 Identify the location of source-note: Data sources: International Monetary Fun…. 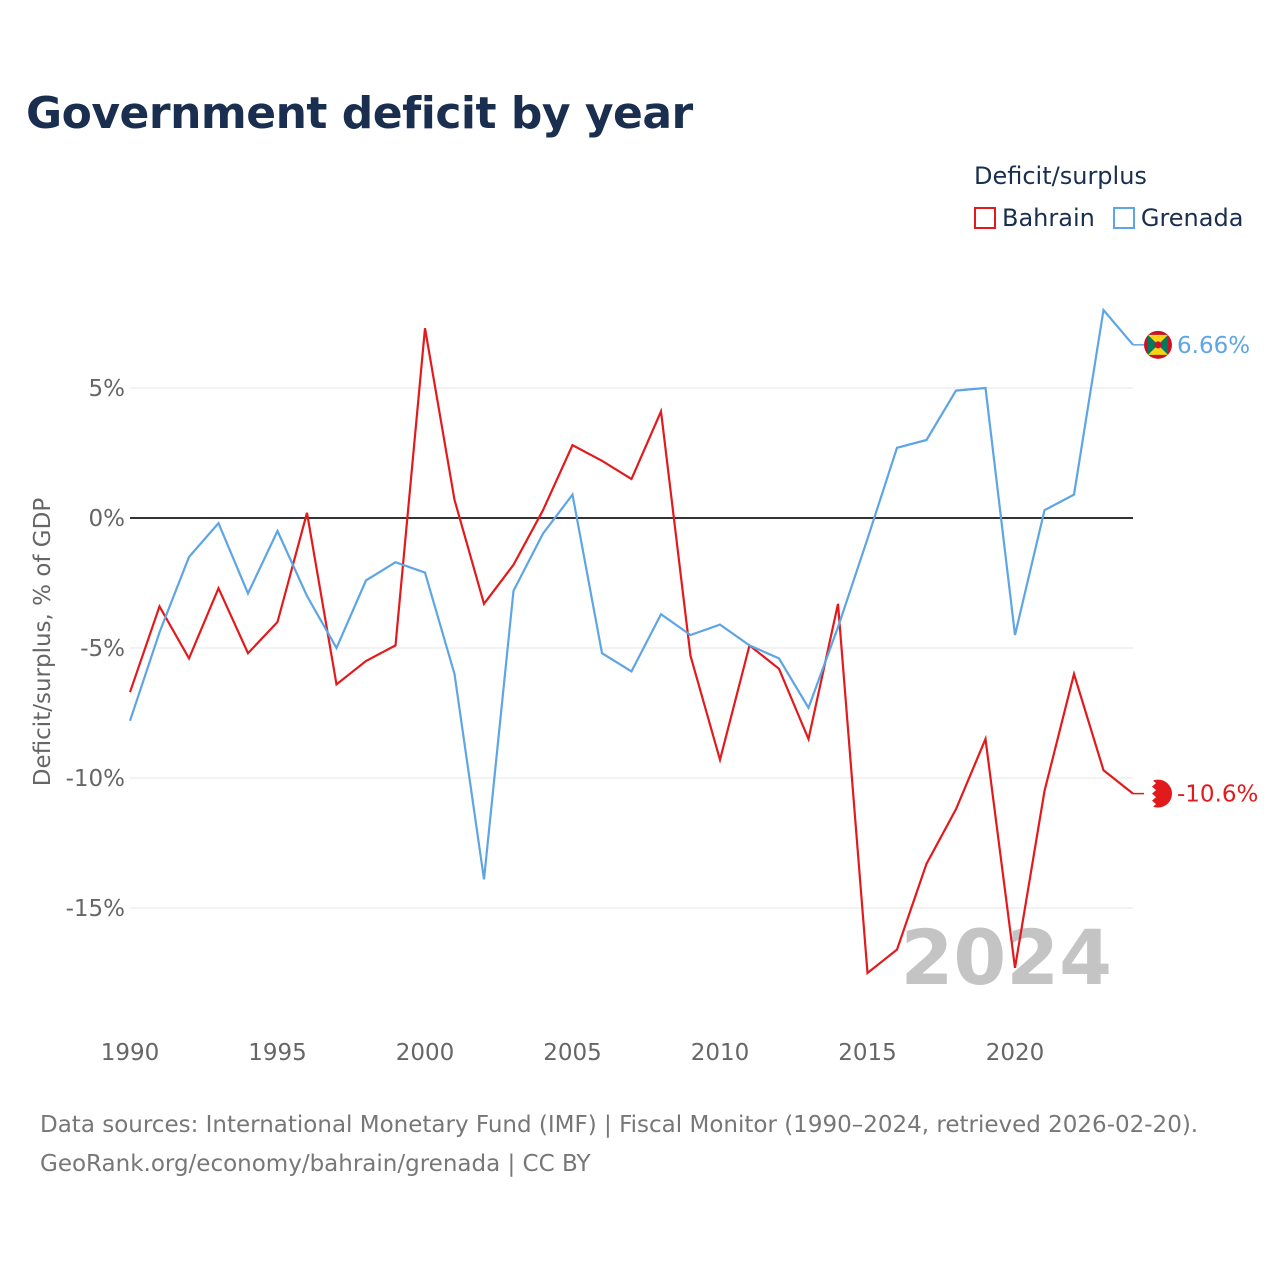
(619, 1125).